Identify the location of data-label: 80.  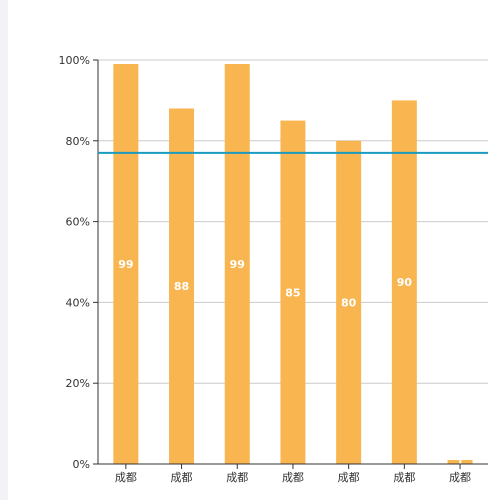
(349, 302).